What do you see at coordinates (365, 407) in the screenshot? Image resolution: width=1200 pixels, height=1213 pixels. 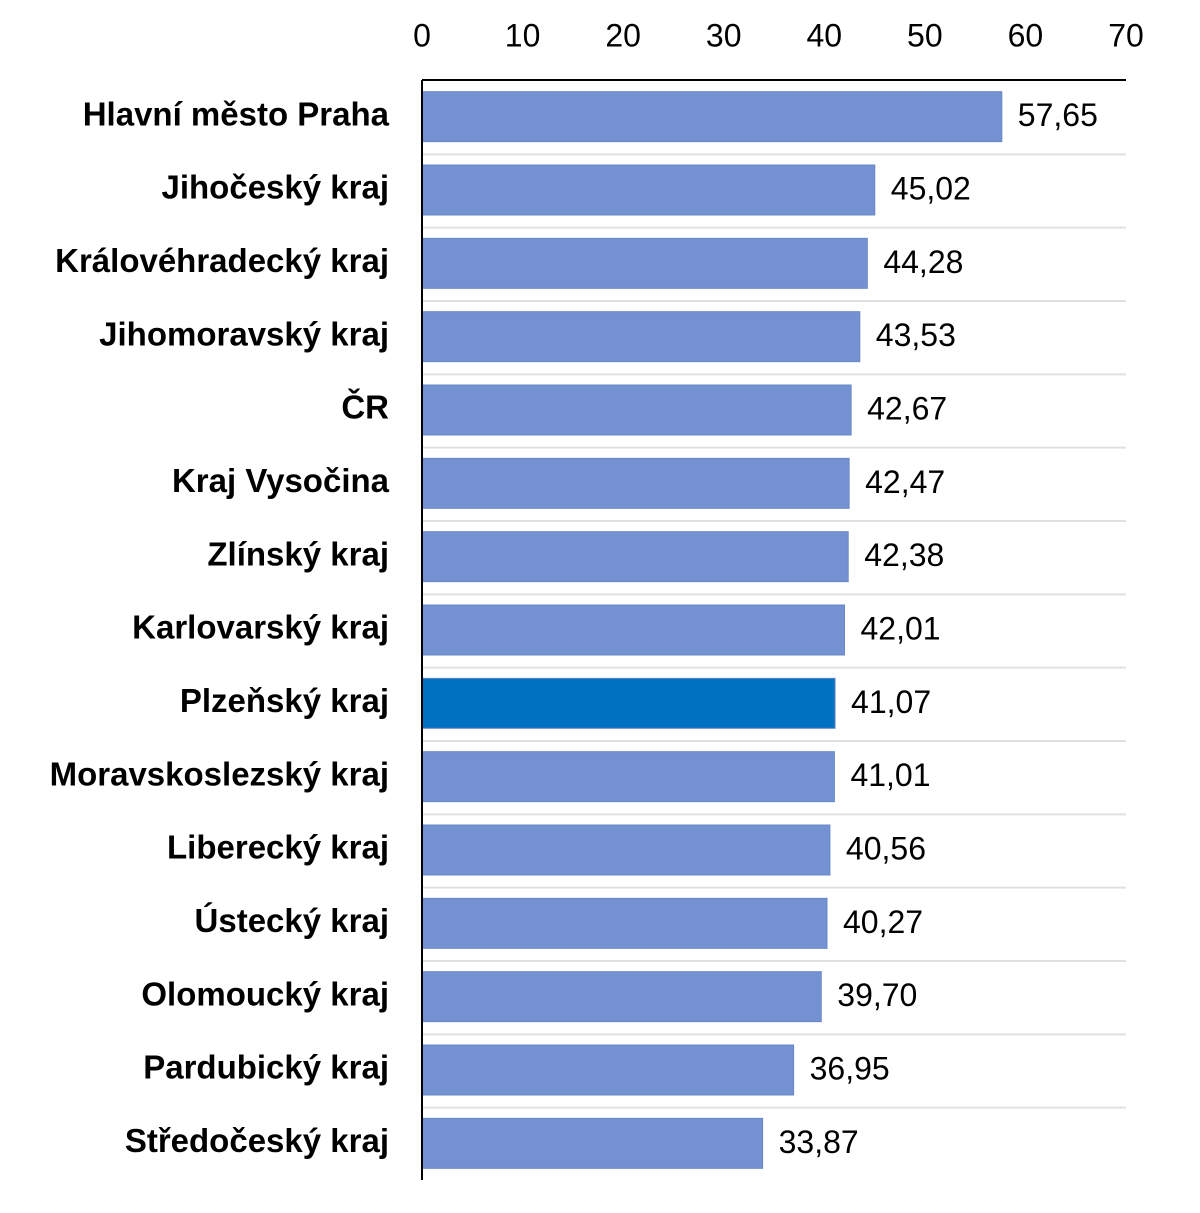 I see `category-label: ČR` at bounding box center [365, 407].